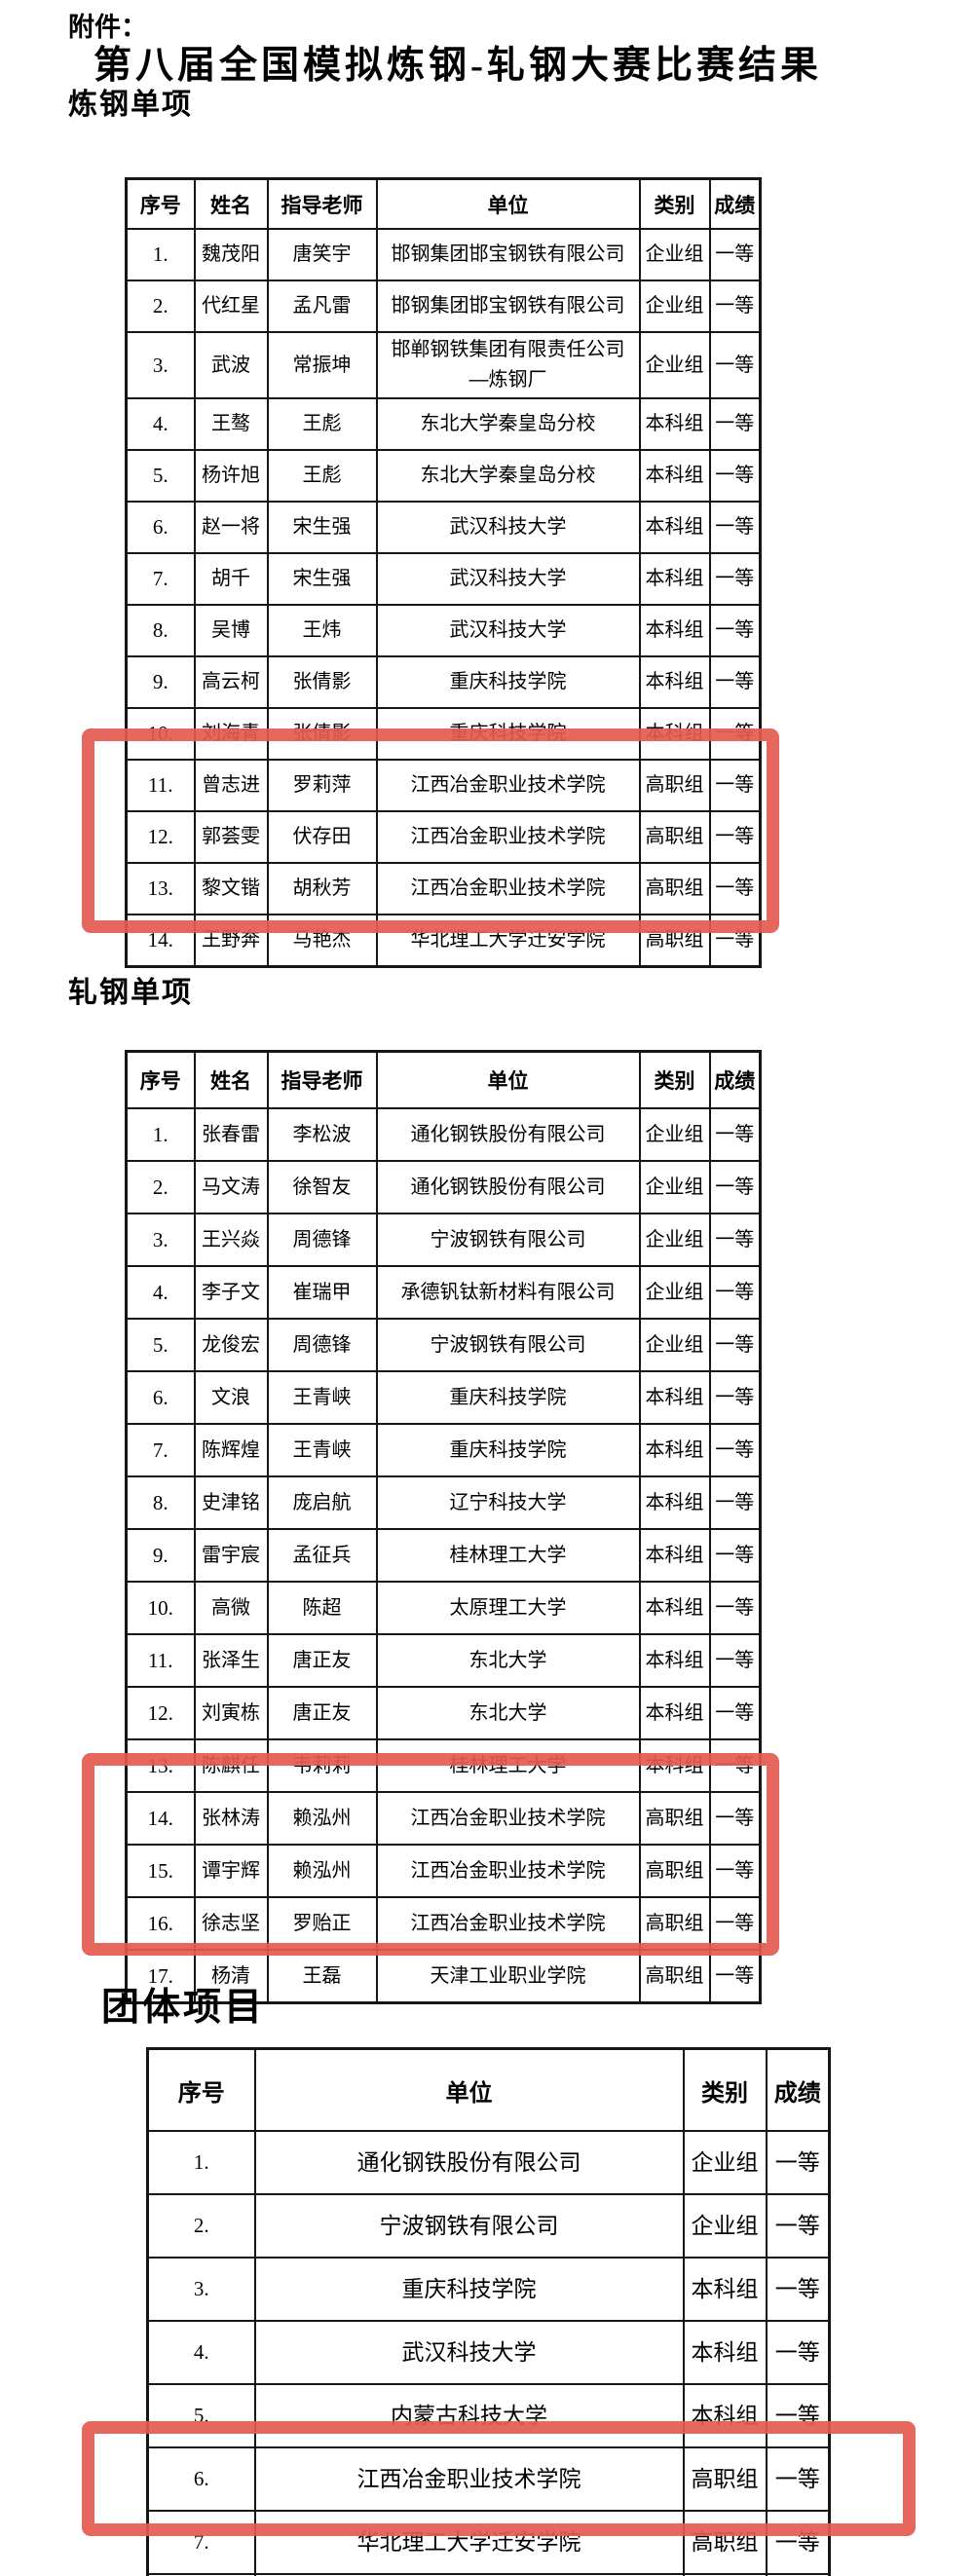  I want to click on cell-name: 李子文, so click(231, 1292).